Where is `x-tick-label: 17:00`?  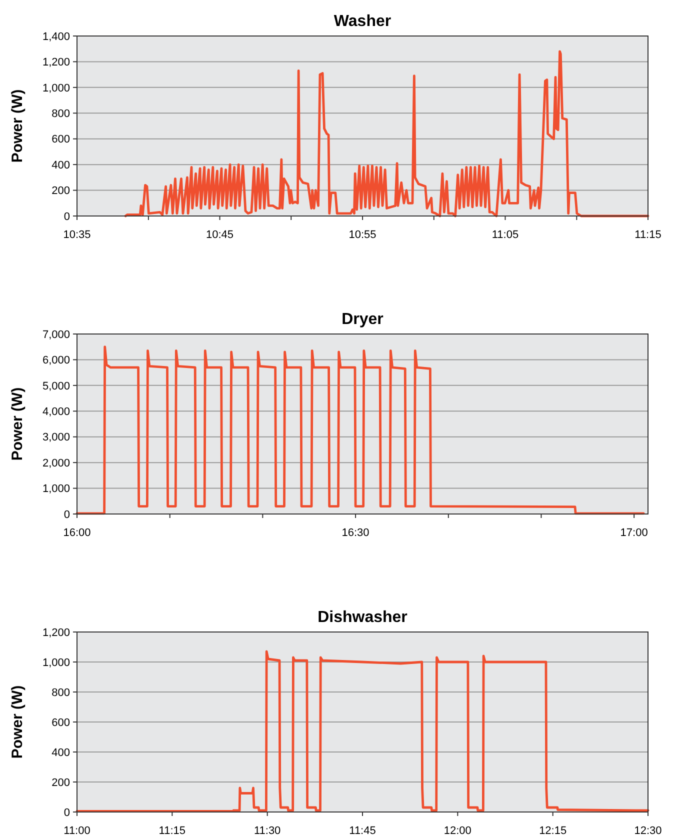 x-tick-label: 17:00 is located at coordinates (634, 533).